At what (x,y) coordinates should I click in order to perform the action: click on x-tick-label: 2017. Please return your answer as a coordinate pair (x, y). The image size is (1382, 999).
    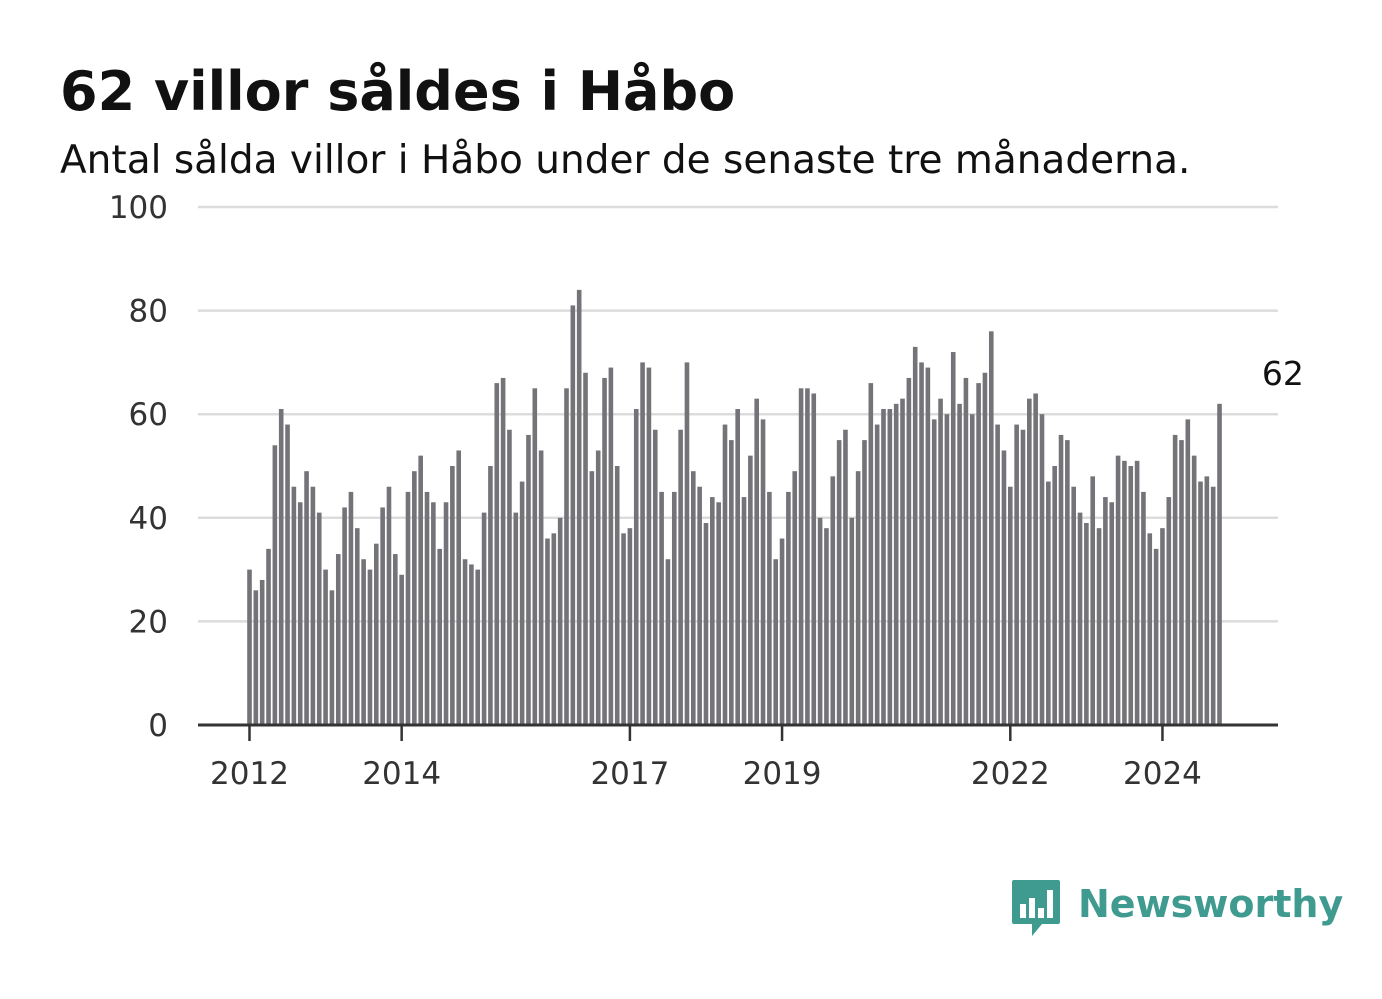
    Looking at the image, I should click on (629, 774).